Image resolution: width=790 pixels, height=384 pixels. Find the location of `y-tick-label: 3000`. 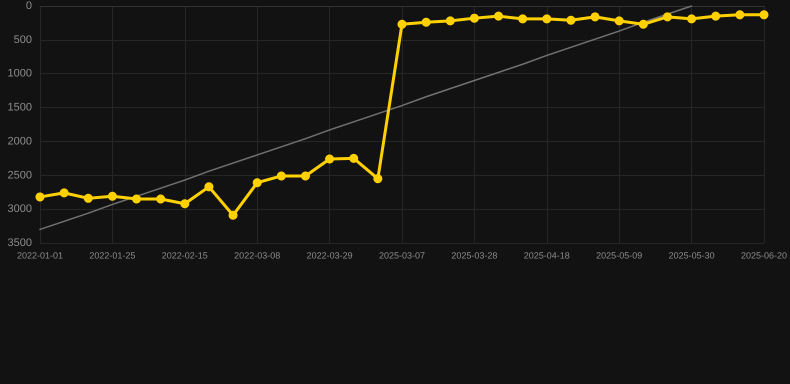

y-tick-label: 3000 is located at coordinates (20, 209).